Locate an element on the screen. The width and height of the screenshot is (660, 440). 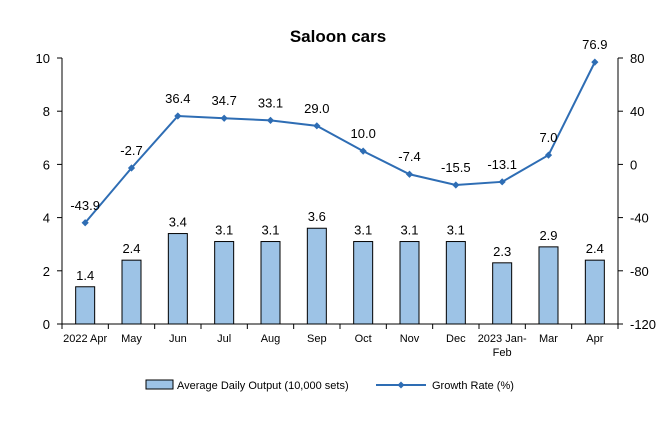
left-y-tick-label: 4 is located at coordinates (46, 218).